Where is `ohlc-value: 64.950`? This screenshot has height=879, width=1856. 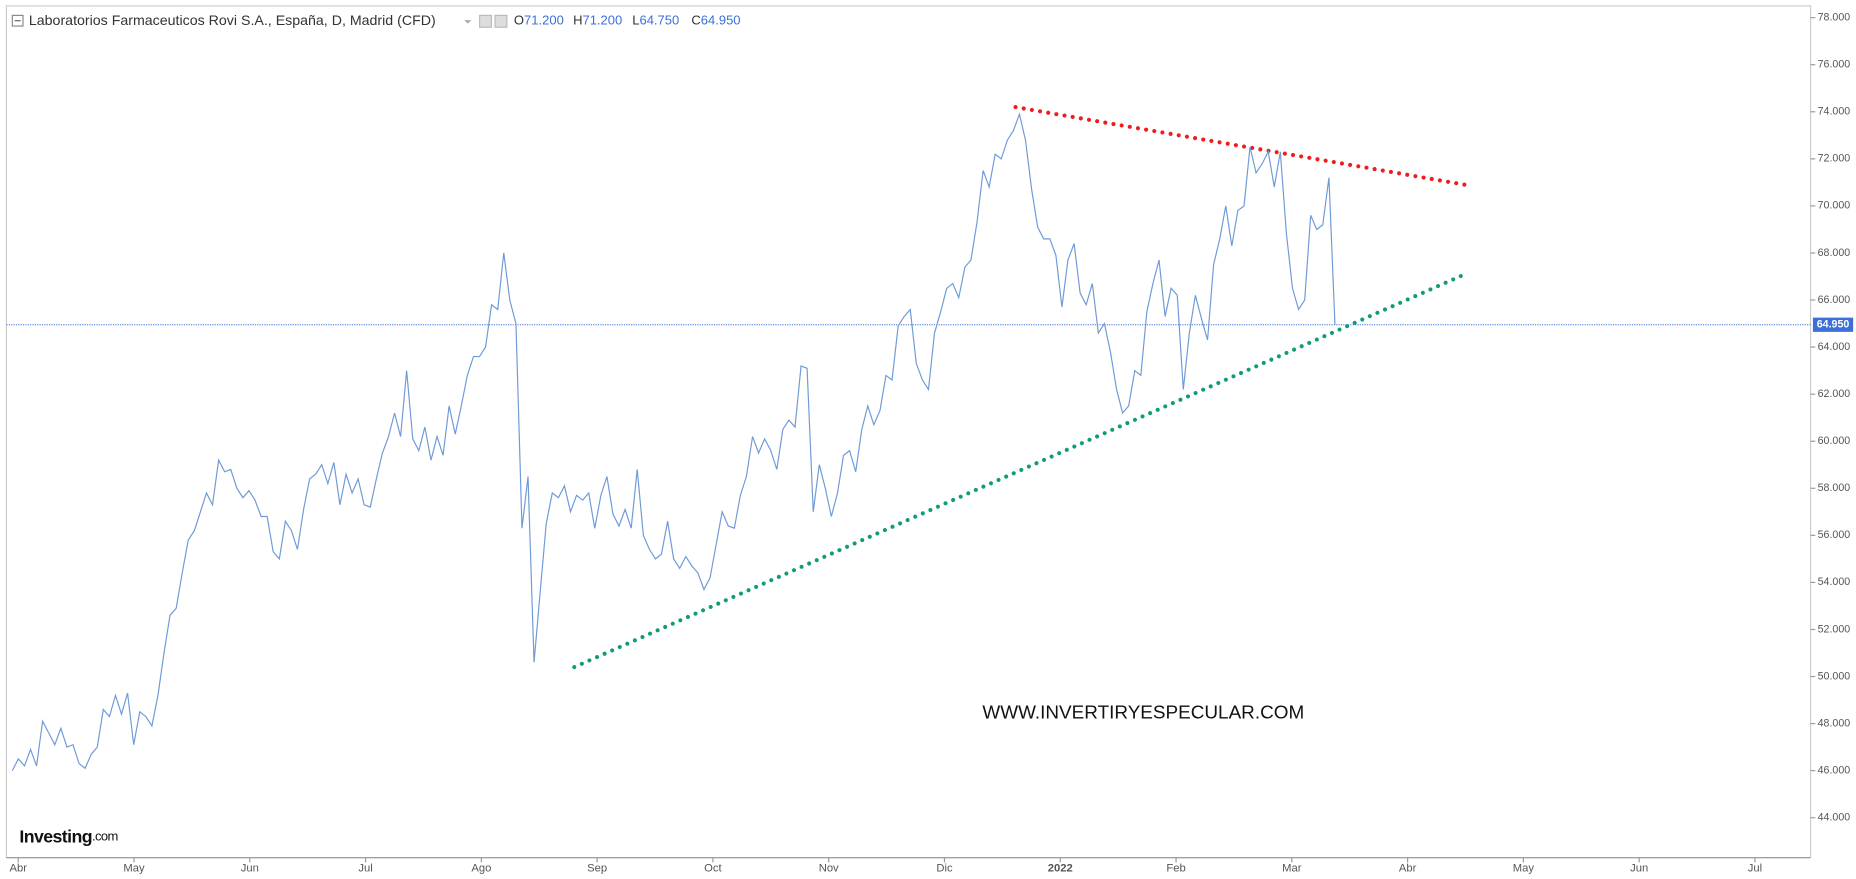
ohlc-value: 64.950 is located at coordinates (721, 20).